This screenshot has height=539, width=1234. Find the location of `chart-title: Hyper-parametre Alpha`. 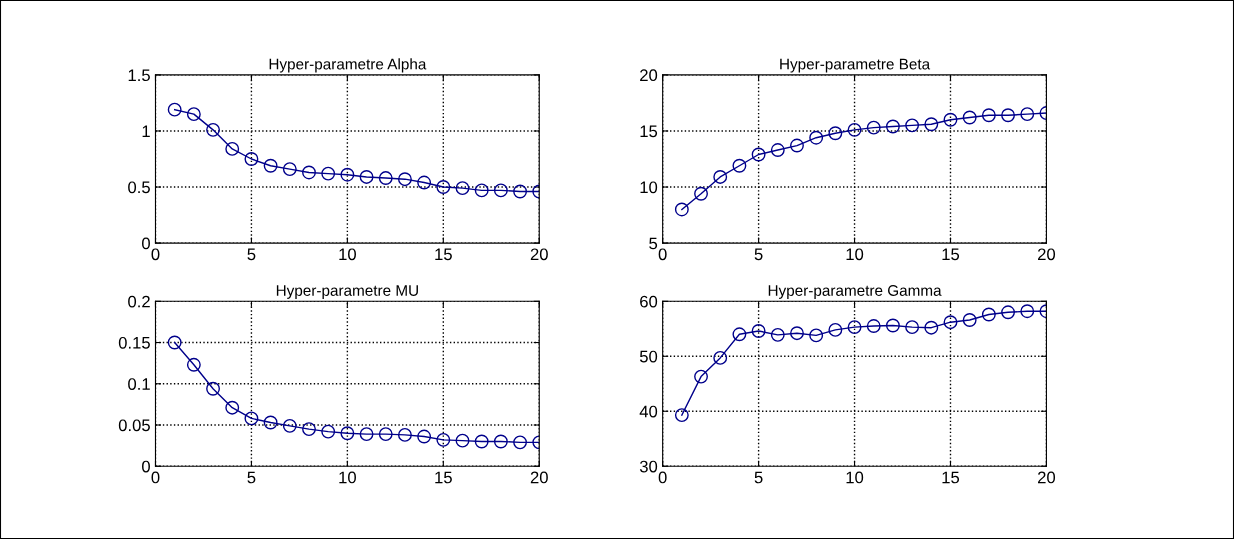

chart-title: Hyper-parametre Alpha is located at coordinates (348, 65).